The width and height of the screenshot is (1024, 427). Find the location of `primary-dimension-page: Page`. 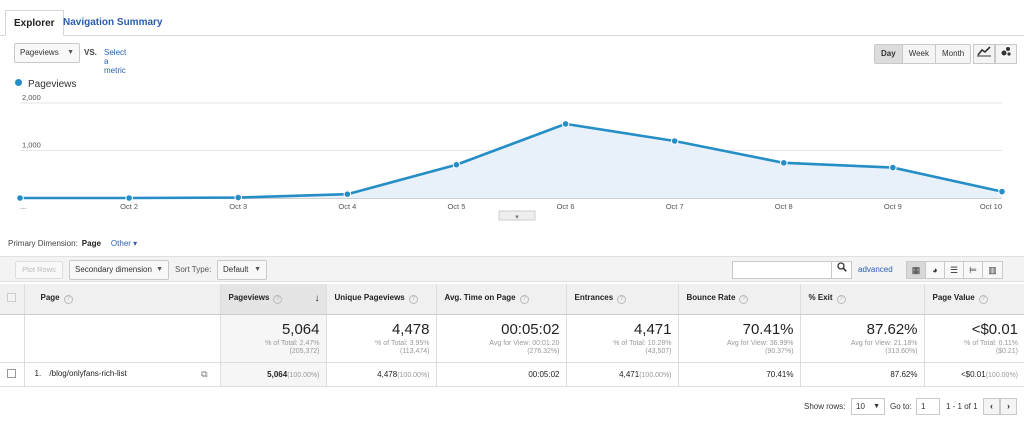

primary-dimension-page: Page is located at coordinates (91, 243).